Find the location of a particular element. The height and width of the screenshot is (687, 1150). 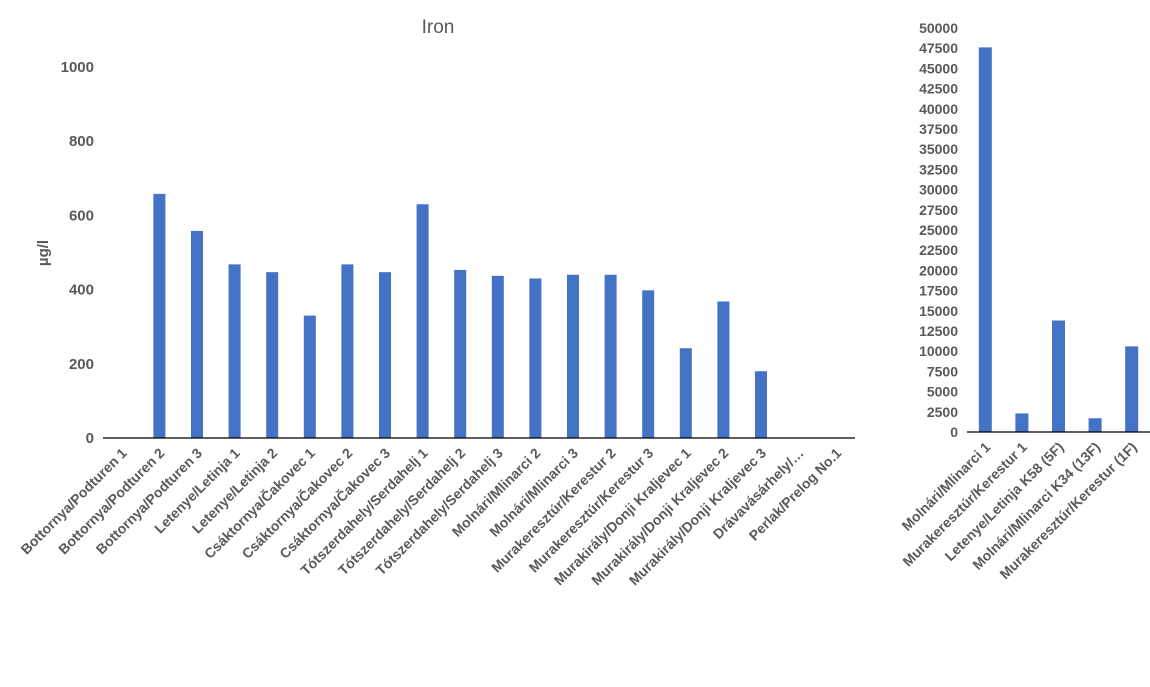

y-tick-label: 20000 is located at coordinates (938, 270).